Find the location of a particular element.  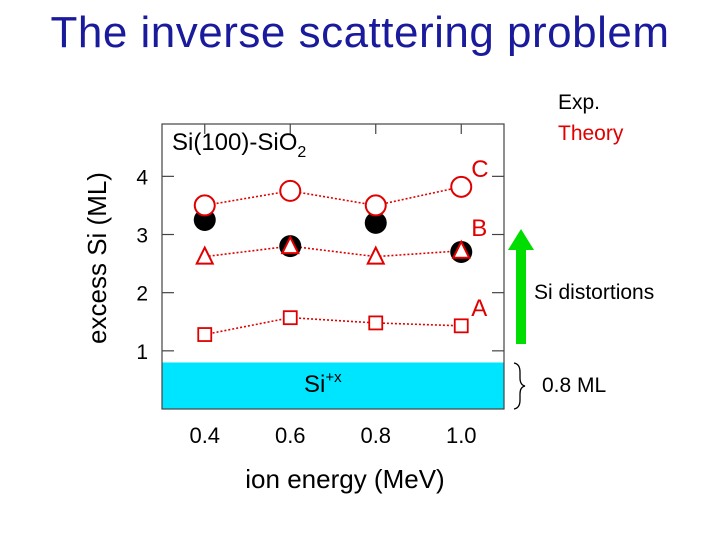

series-layer is located at coordinates (333, 258).